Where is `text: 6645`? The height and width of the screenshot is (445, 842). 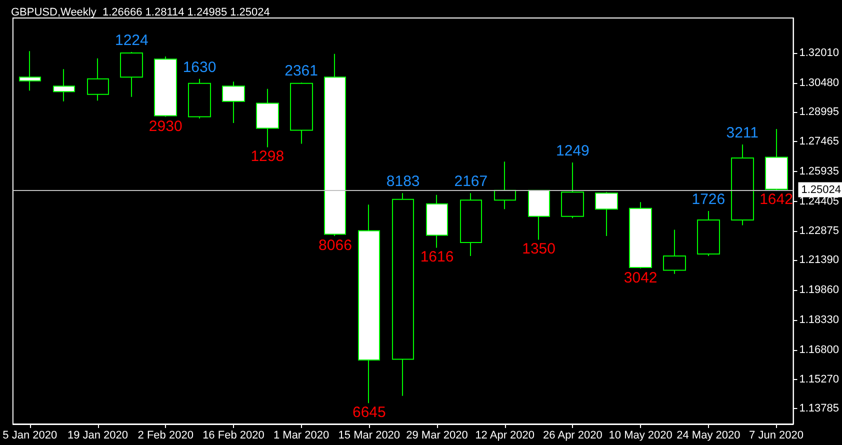
text: 6645 is located at coordinates (369, 413).